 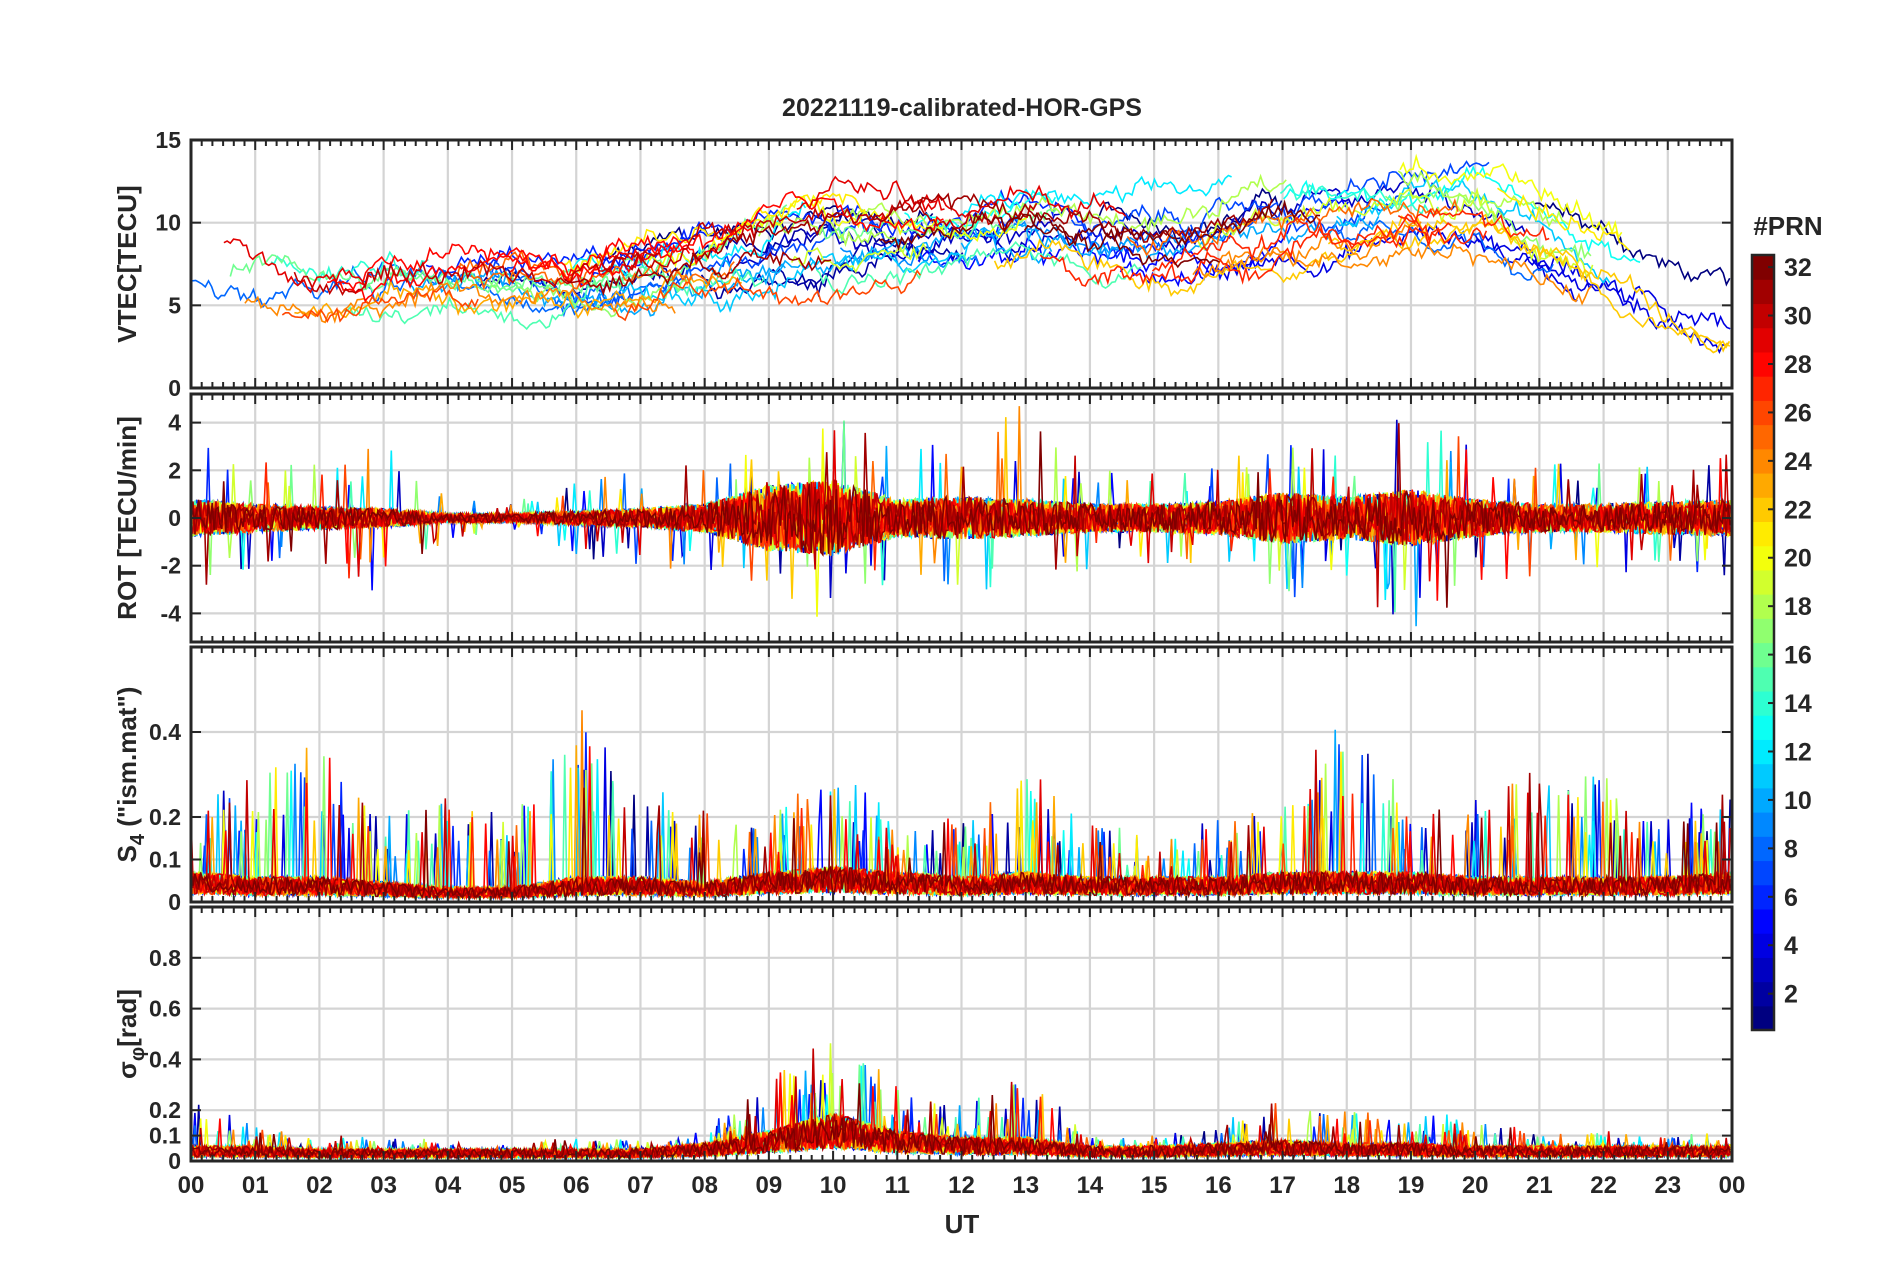 What do you see at coordinates (1798, 462) in the screenshot?
I see `colorbar-tick-label: 24` at bounding box center [1798, 462].